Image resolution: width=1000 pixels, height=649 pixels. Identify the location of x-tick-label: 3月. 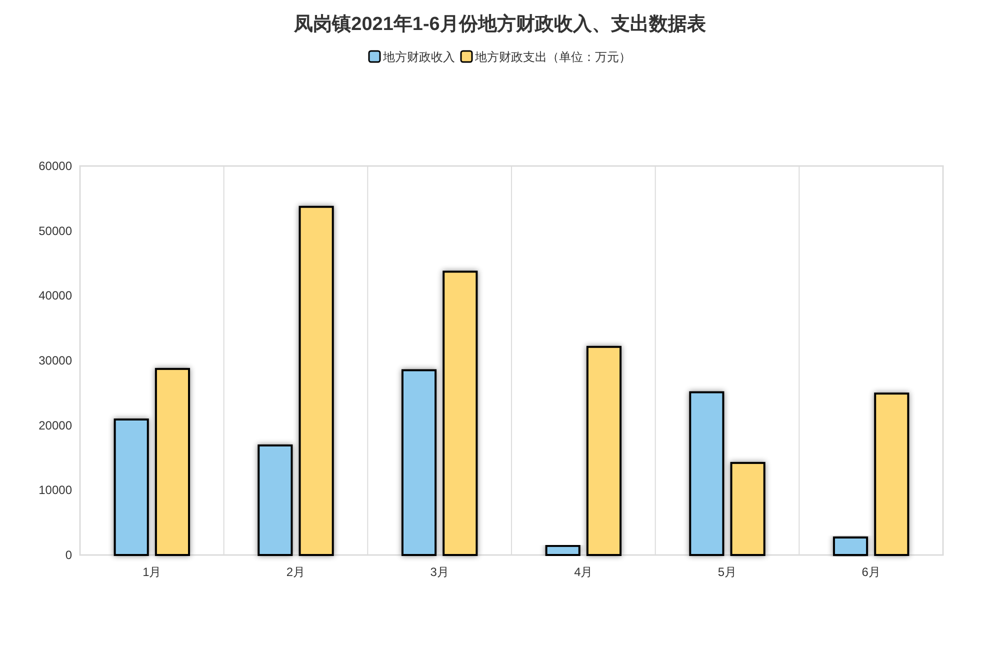
(439, 572).